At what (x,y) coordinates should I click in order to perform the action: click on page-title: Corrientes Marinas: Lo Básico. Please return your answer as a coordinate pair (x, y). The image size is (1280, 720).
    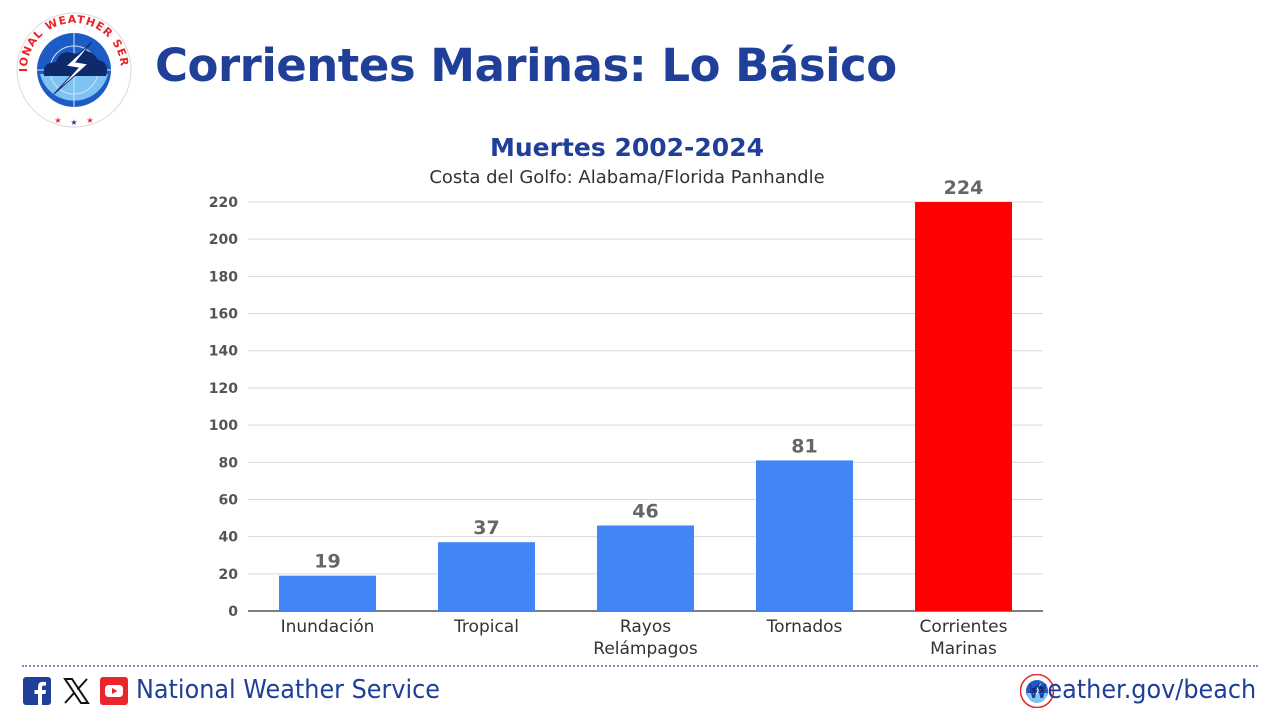
    Looking at the image, I should click on (526, 65).